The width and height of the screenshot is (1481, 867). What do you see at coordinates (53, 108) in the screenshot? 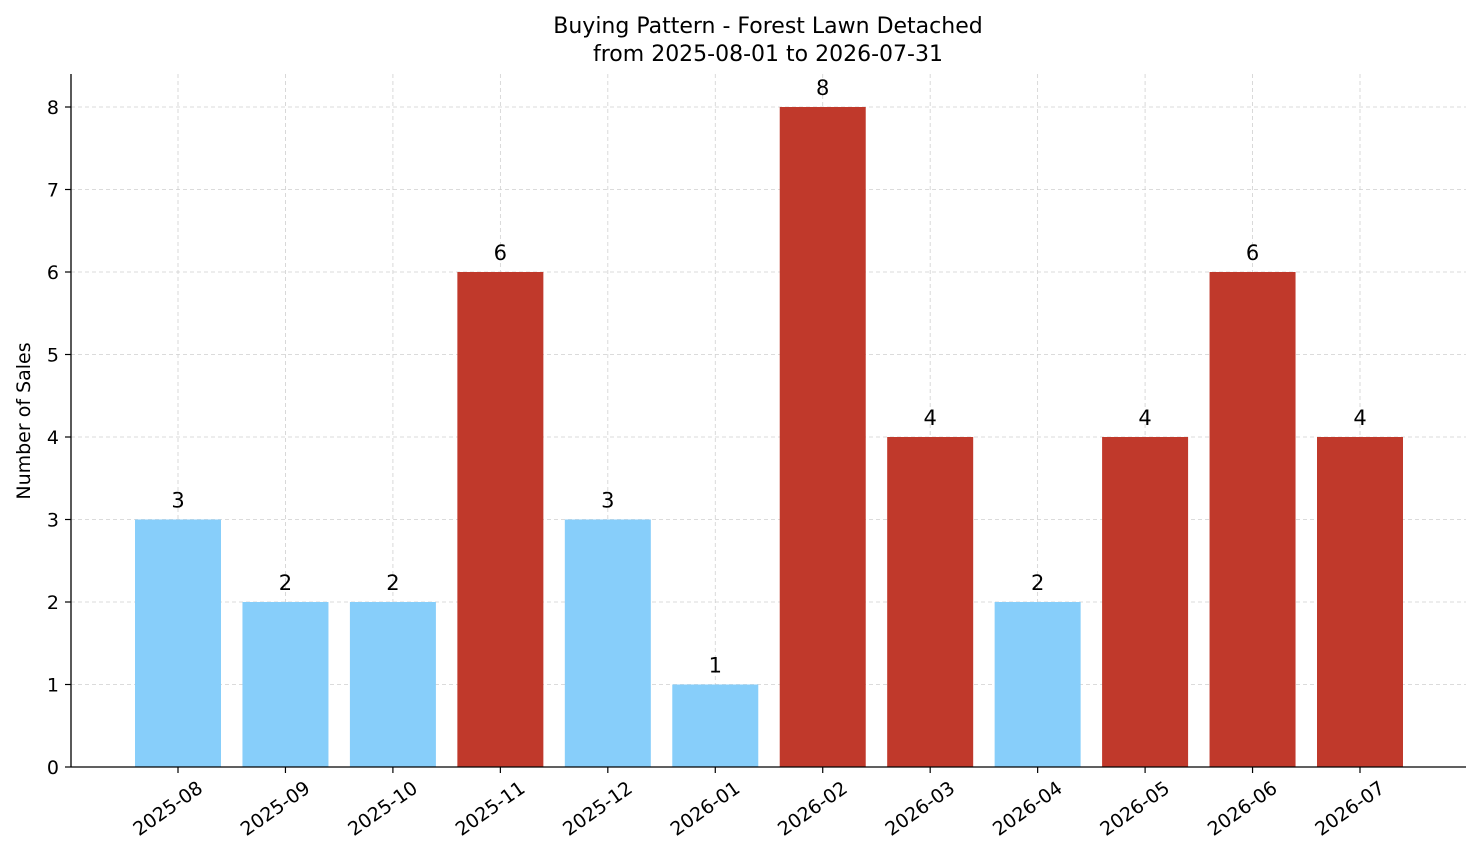
I see `y-tick-label: 8` at bounding box center [53, 108].